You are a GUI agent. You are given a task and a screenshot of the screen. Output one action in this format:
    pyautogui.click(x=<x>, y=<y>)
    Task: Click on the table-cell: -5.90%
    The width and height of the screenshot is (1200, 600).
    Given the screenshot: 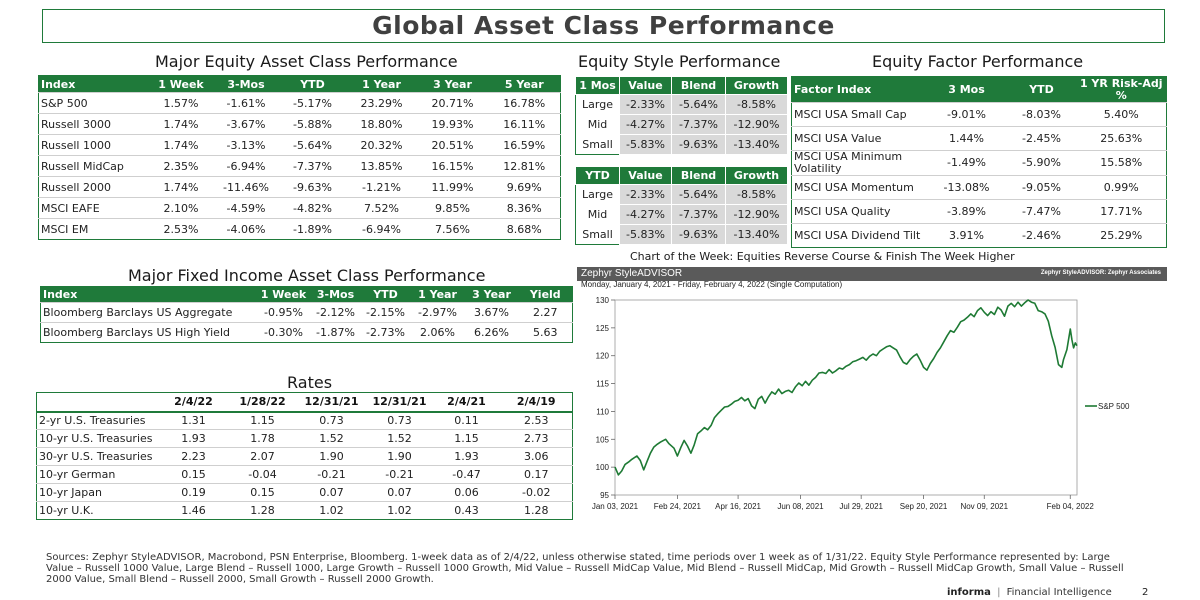 What is the action you would take?
    pyautogui.click(x=1041, y=163)
    